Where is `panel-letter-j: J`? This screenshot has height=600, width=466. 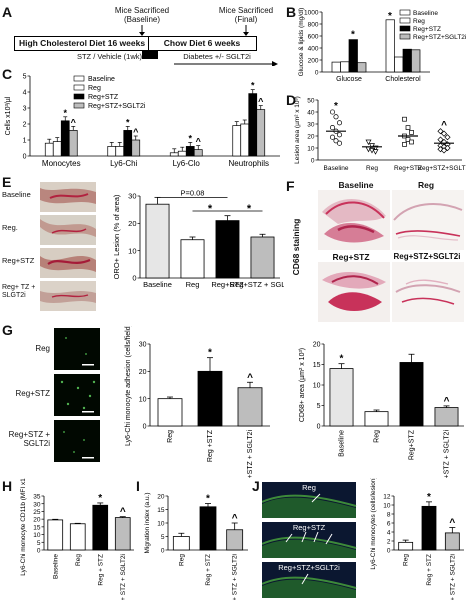
panel-letter-j: J is located at coordinates (256, 486).